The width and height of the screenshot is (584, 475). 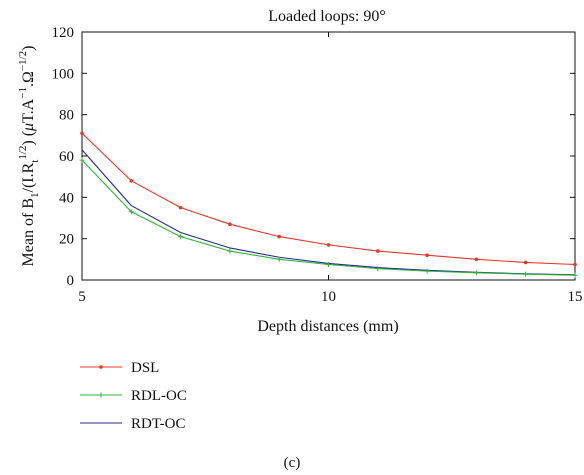 What do you see at coordinates (28, 48) in the screenshot?
I see `y-label-end: )` at bounding box center [28, 48].